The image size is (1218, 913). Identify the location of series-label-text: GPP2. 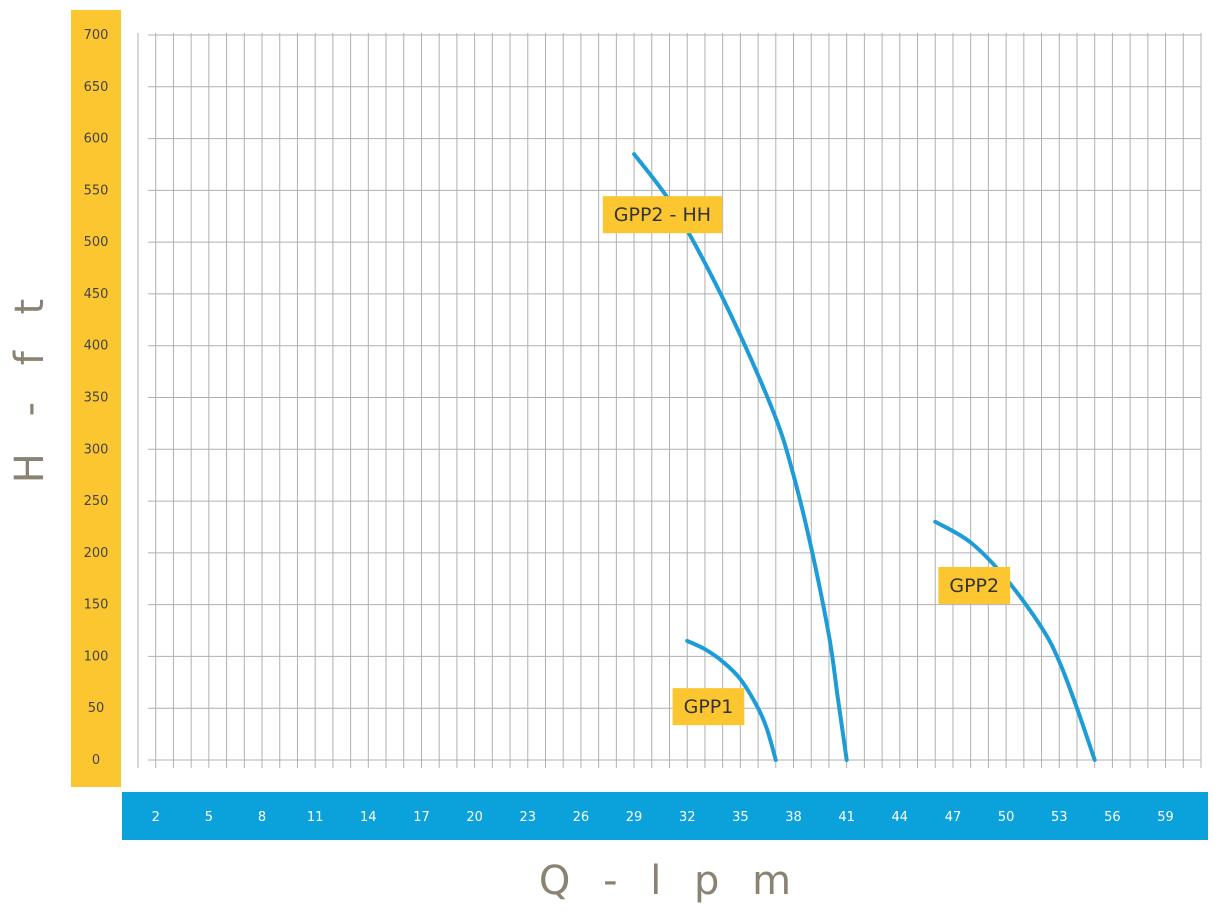
(974, 586).